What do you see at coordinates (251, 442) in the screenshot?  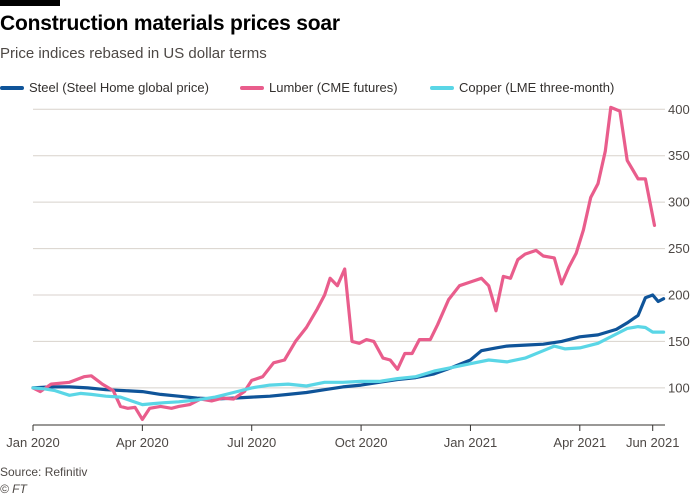 I see `x-tick-label-2: Jul 2020` at bounding box center [251, 442].